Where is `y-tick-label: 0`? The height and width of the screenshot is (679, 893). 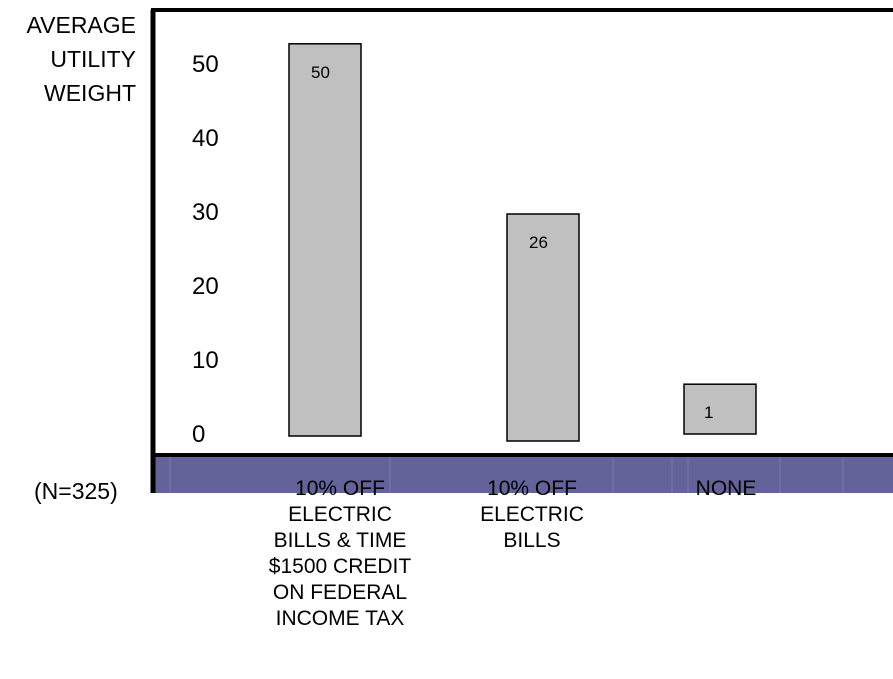
y-tick-label: 0 is located at coordinates (198, 434).